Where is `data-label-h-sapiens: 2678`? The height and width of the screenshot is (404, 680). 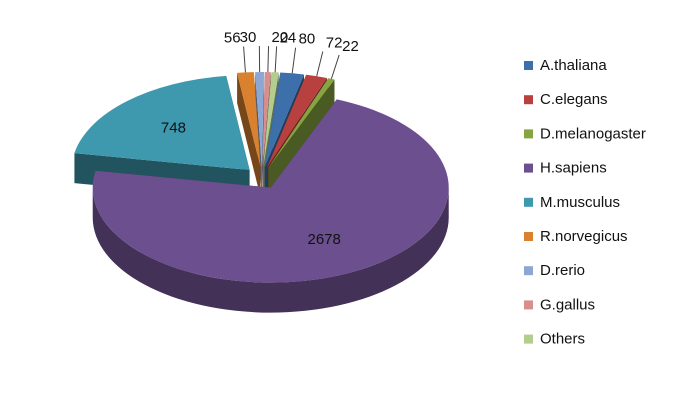 data-label-h-sapiens: 2678 is located at coordinates (323, 239).